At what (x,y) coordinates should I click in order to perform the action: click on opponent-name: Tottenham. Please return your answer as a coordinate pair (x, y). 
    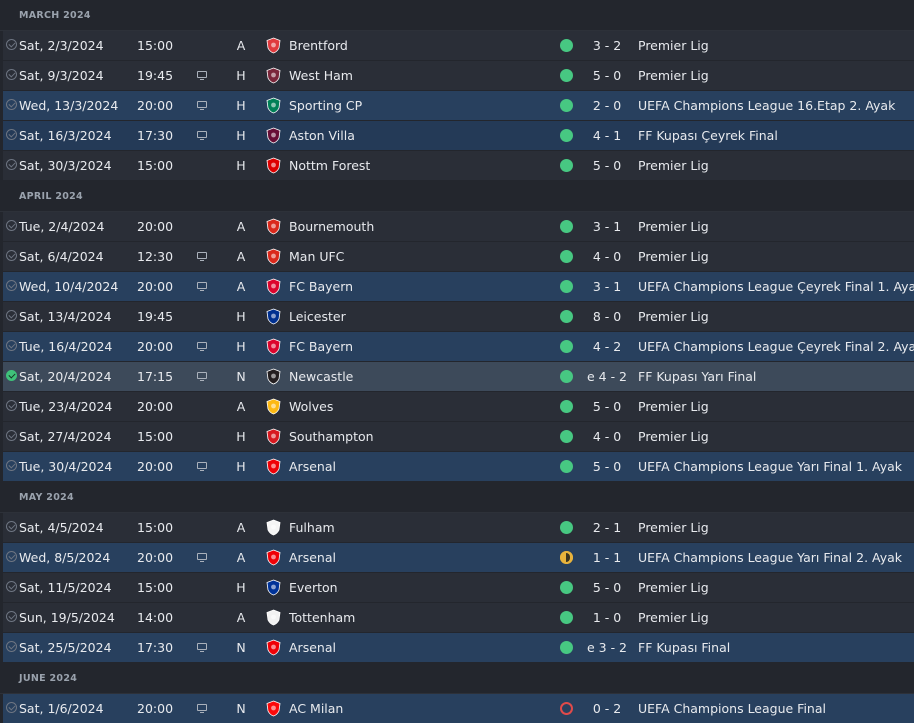
    Looking at the image, I should click on (322, 617).